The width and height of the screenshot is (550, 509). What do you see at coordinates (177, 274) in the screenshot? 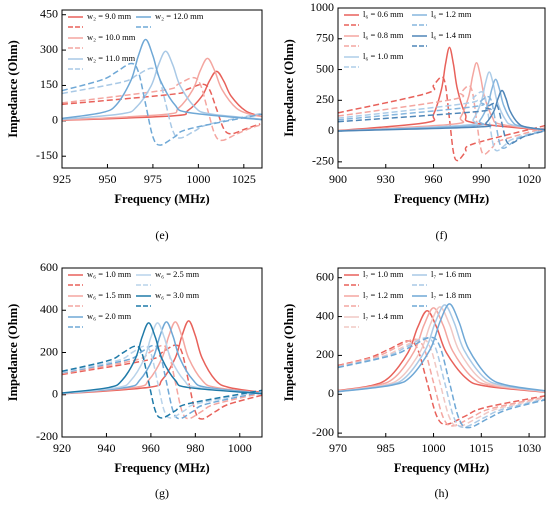
I see `legend-label: w₆ = 2.5 mm` at bounding box center [177, 274].